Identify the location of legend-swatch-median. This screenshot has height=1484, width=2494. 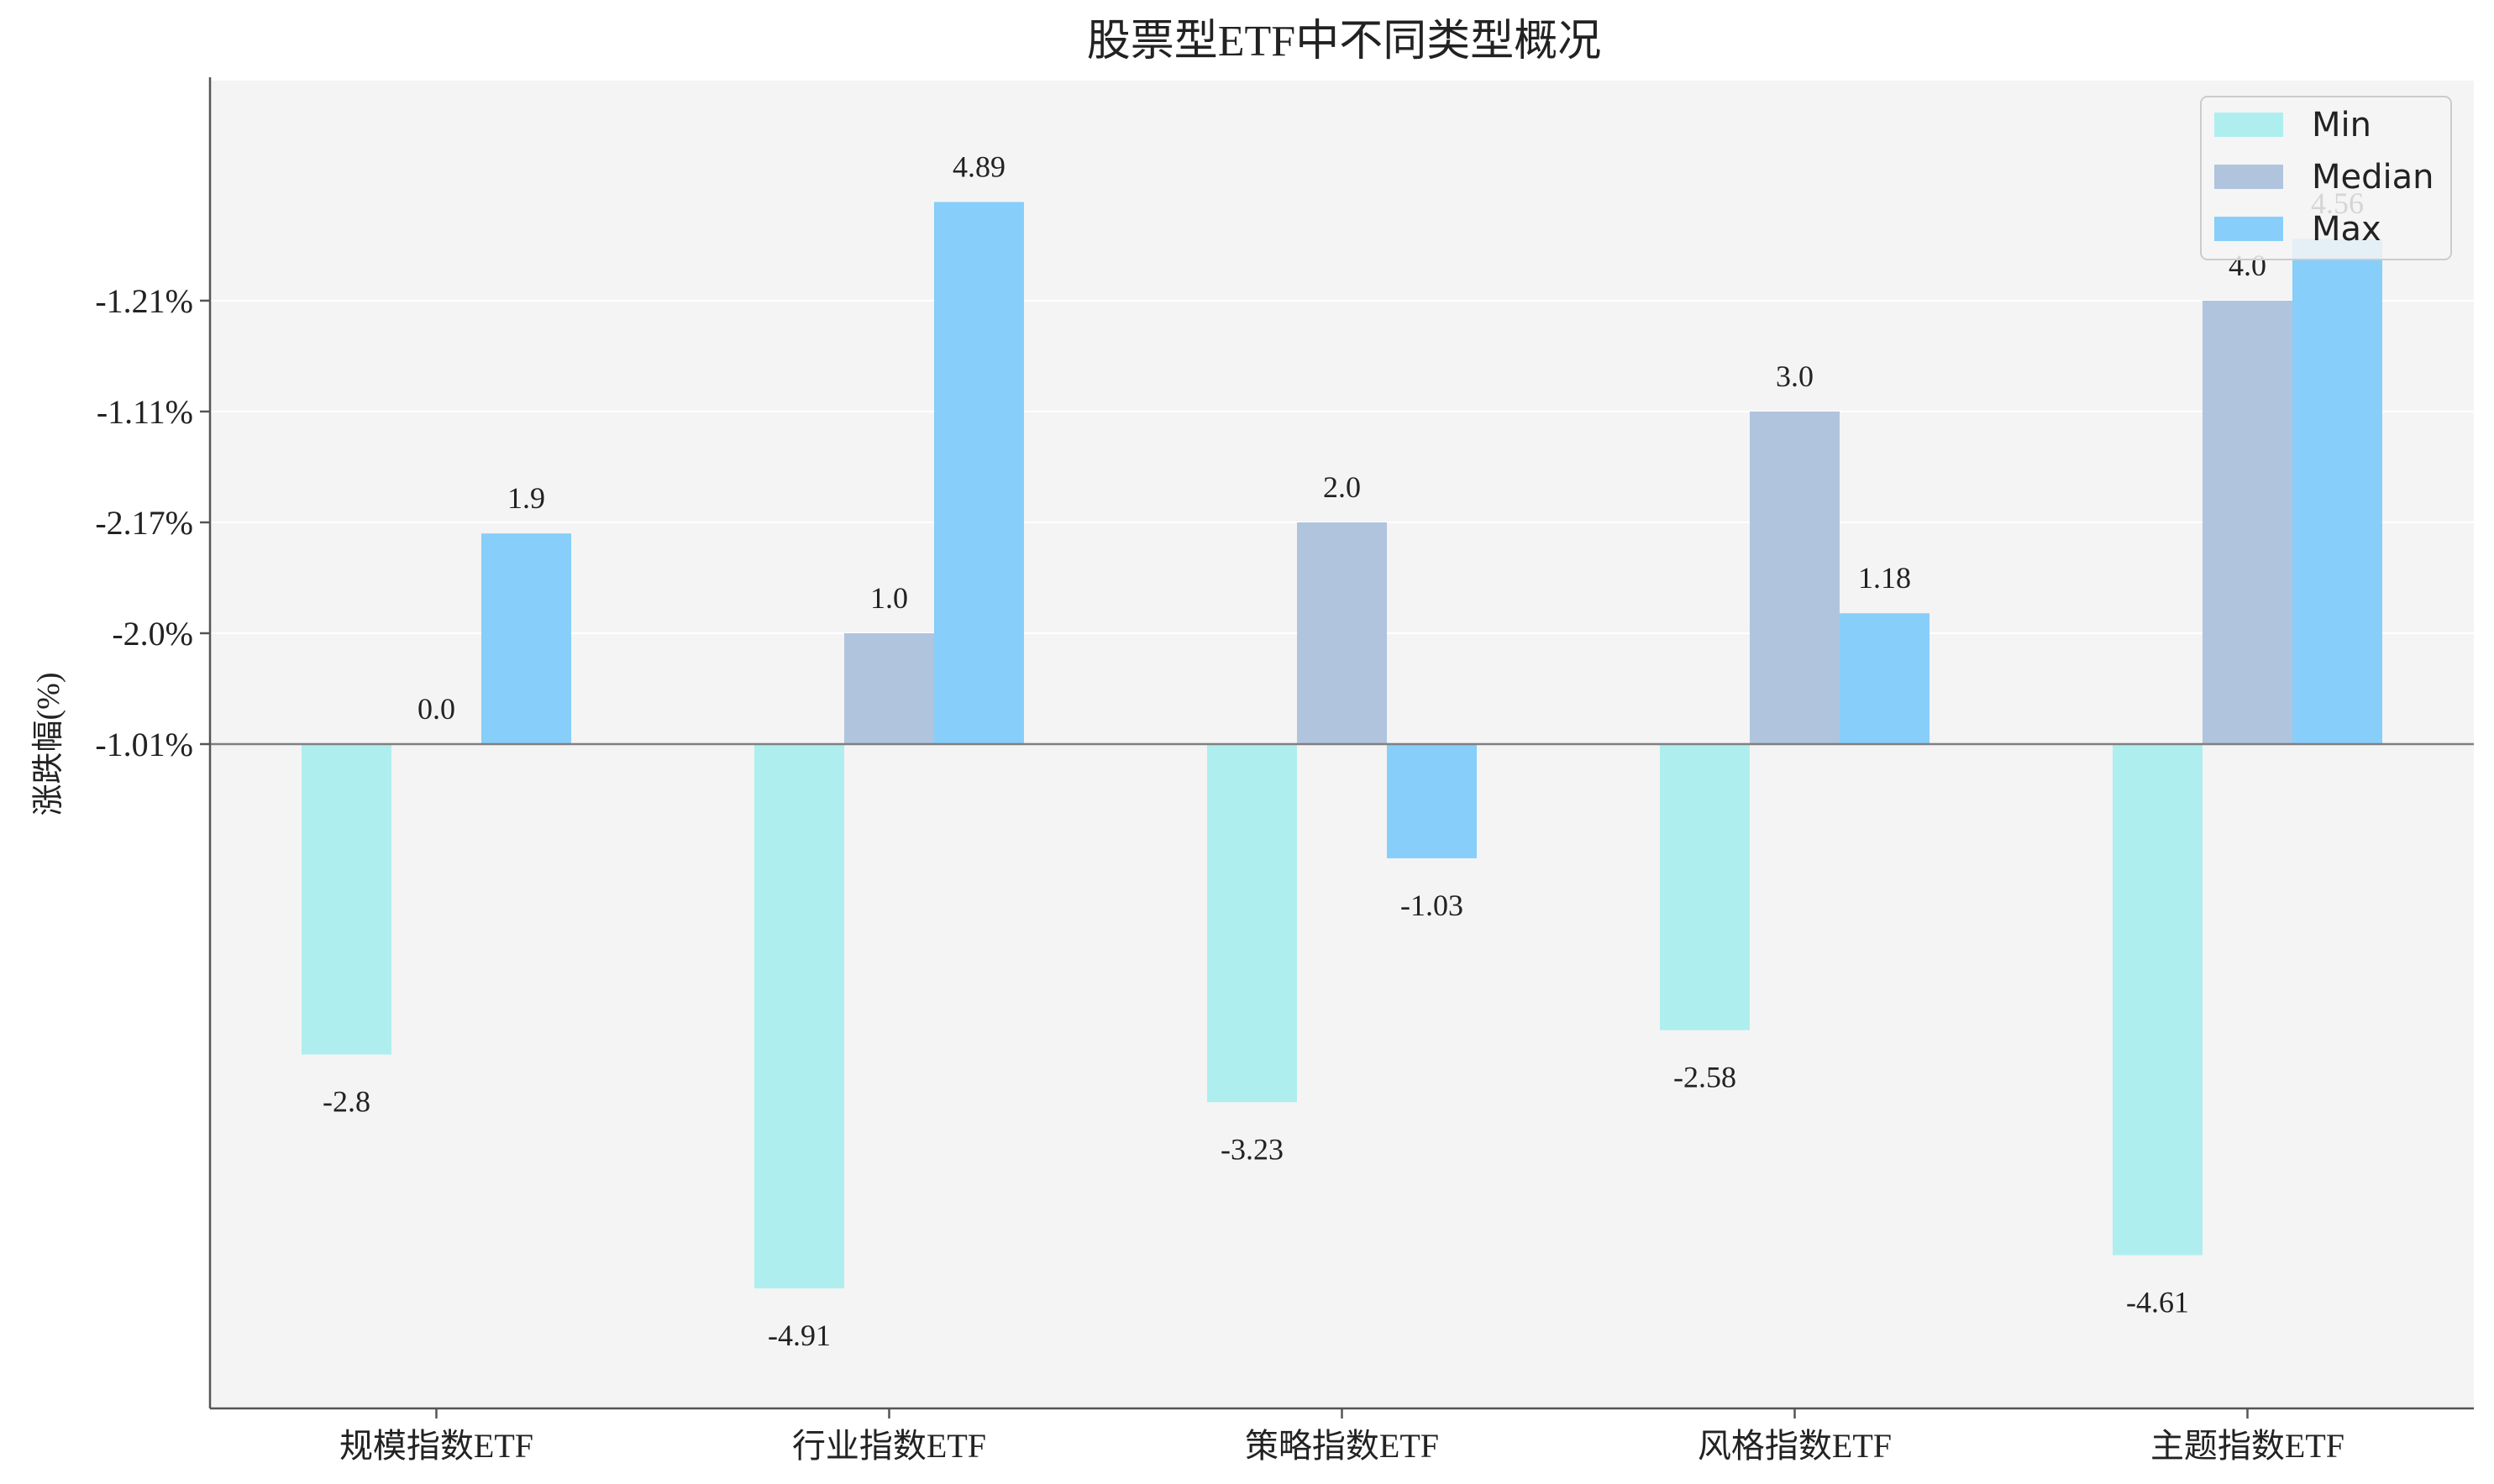
(2248, 177).